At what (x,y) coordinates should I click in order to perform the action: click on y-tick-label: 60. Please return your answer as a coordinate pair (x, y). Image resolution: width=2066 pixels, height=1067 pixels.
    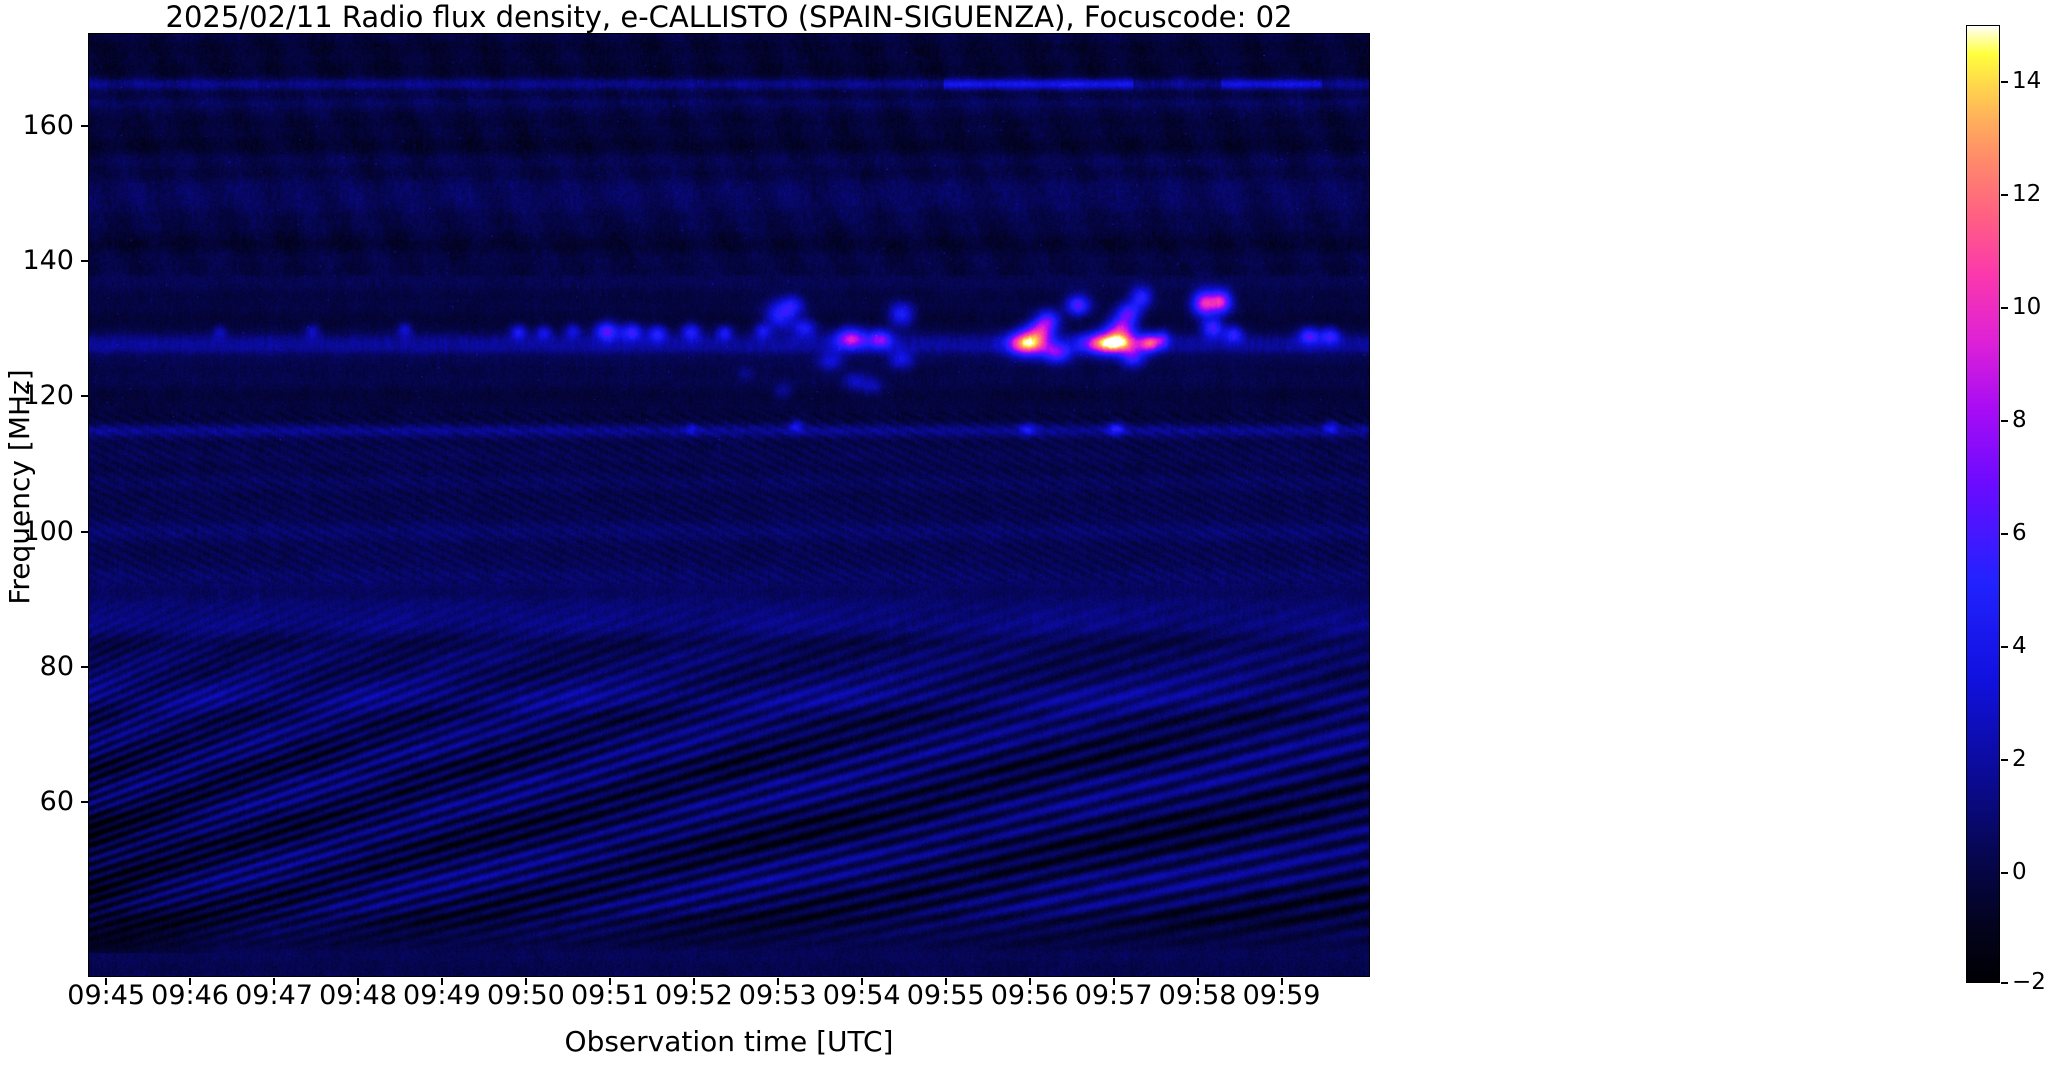
    Looking at the image, I should click on (56, 801).